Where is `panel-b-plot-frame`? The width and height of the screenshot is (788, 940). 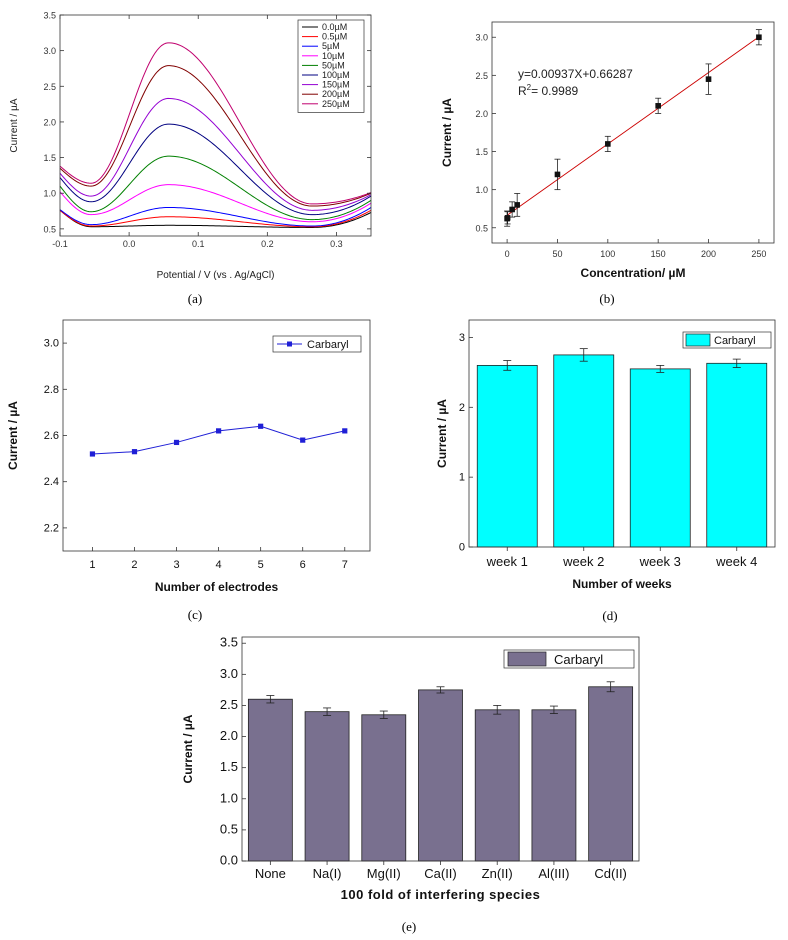 panel-b-plot-frame is located at coordinates (633, 132).